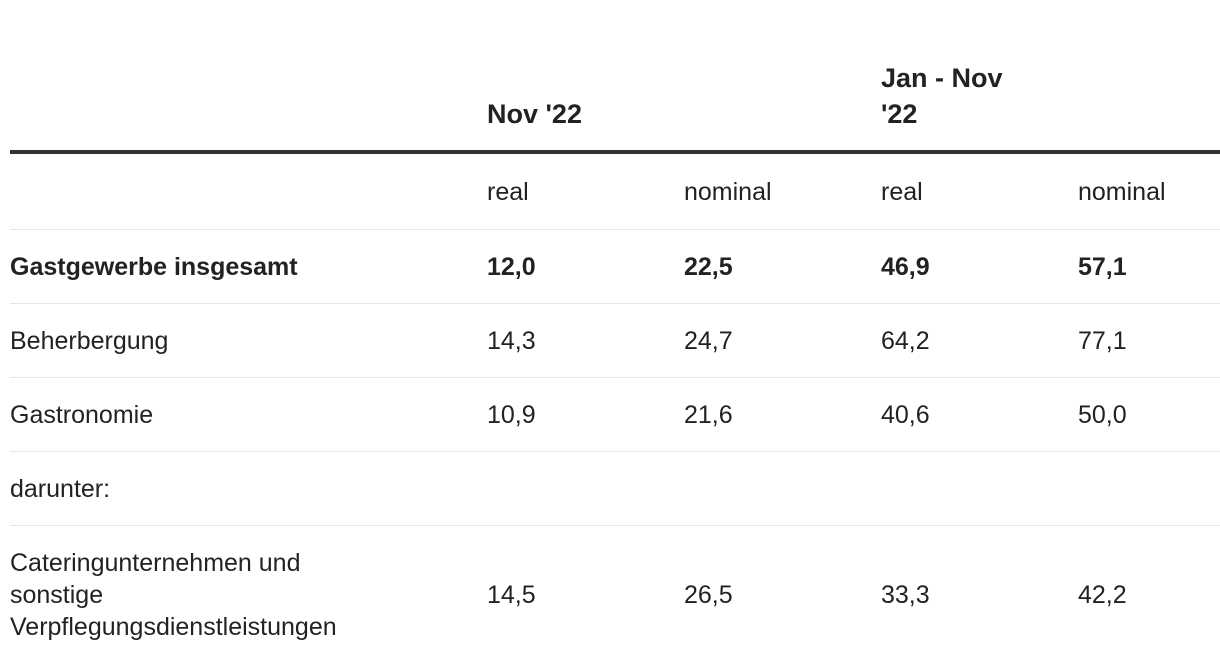 This screenshot has height=664, width=1220. What do you see at coordinates (585, 595) in the screenshot?
I see `value-cell: 14,5` at bounding box center [585, 595].